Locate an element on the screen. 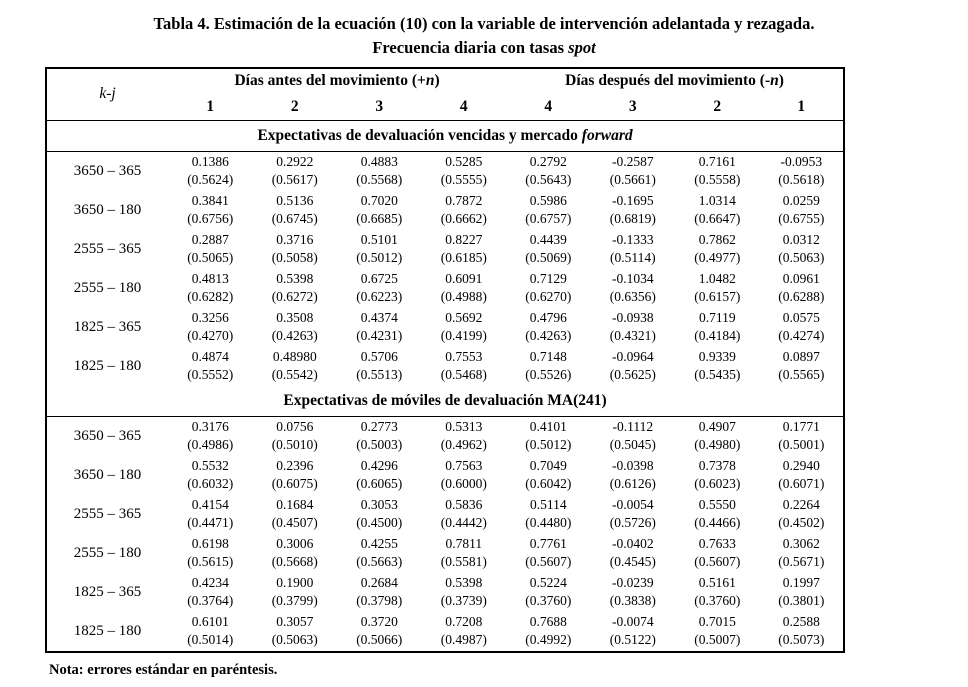  coefficient-value: 0.5136 is located at coordinates (295, 201).